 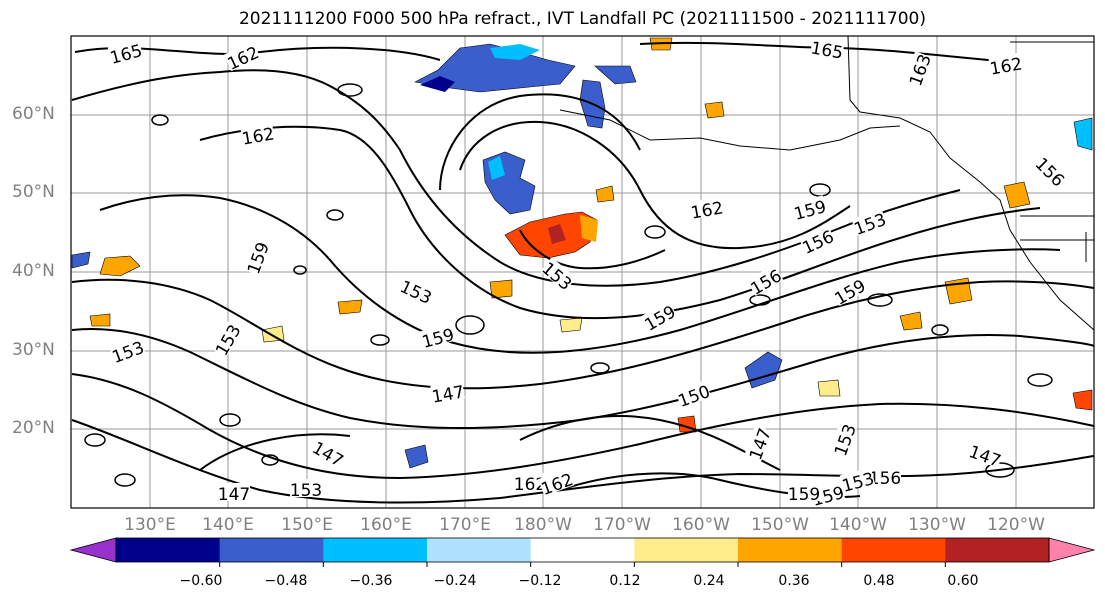 What do you see at coordinates (33, 428) in the screenshot?
I see `lat-label-20n: 20°N` at bounding box center [33, 428].